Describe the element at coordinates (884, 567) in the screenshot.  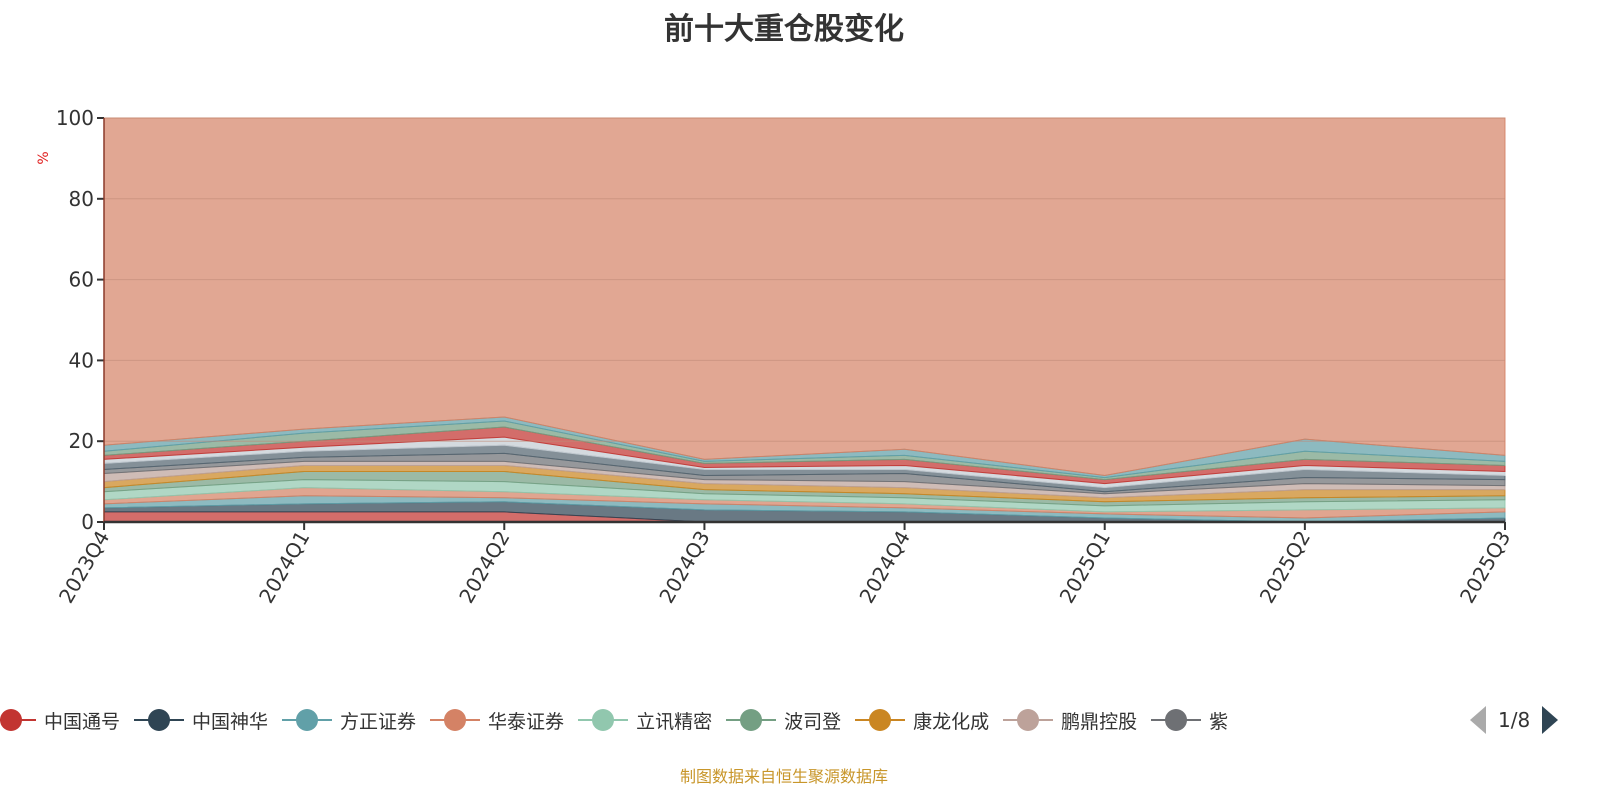
I see `x-tick-label: 2024Q4` at that location.